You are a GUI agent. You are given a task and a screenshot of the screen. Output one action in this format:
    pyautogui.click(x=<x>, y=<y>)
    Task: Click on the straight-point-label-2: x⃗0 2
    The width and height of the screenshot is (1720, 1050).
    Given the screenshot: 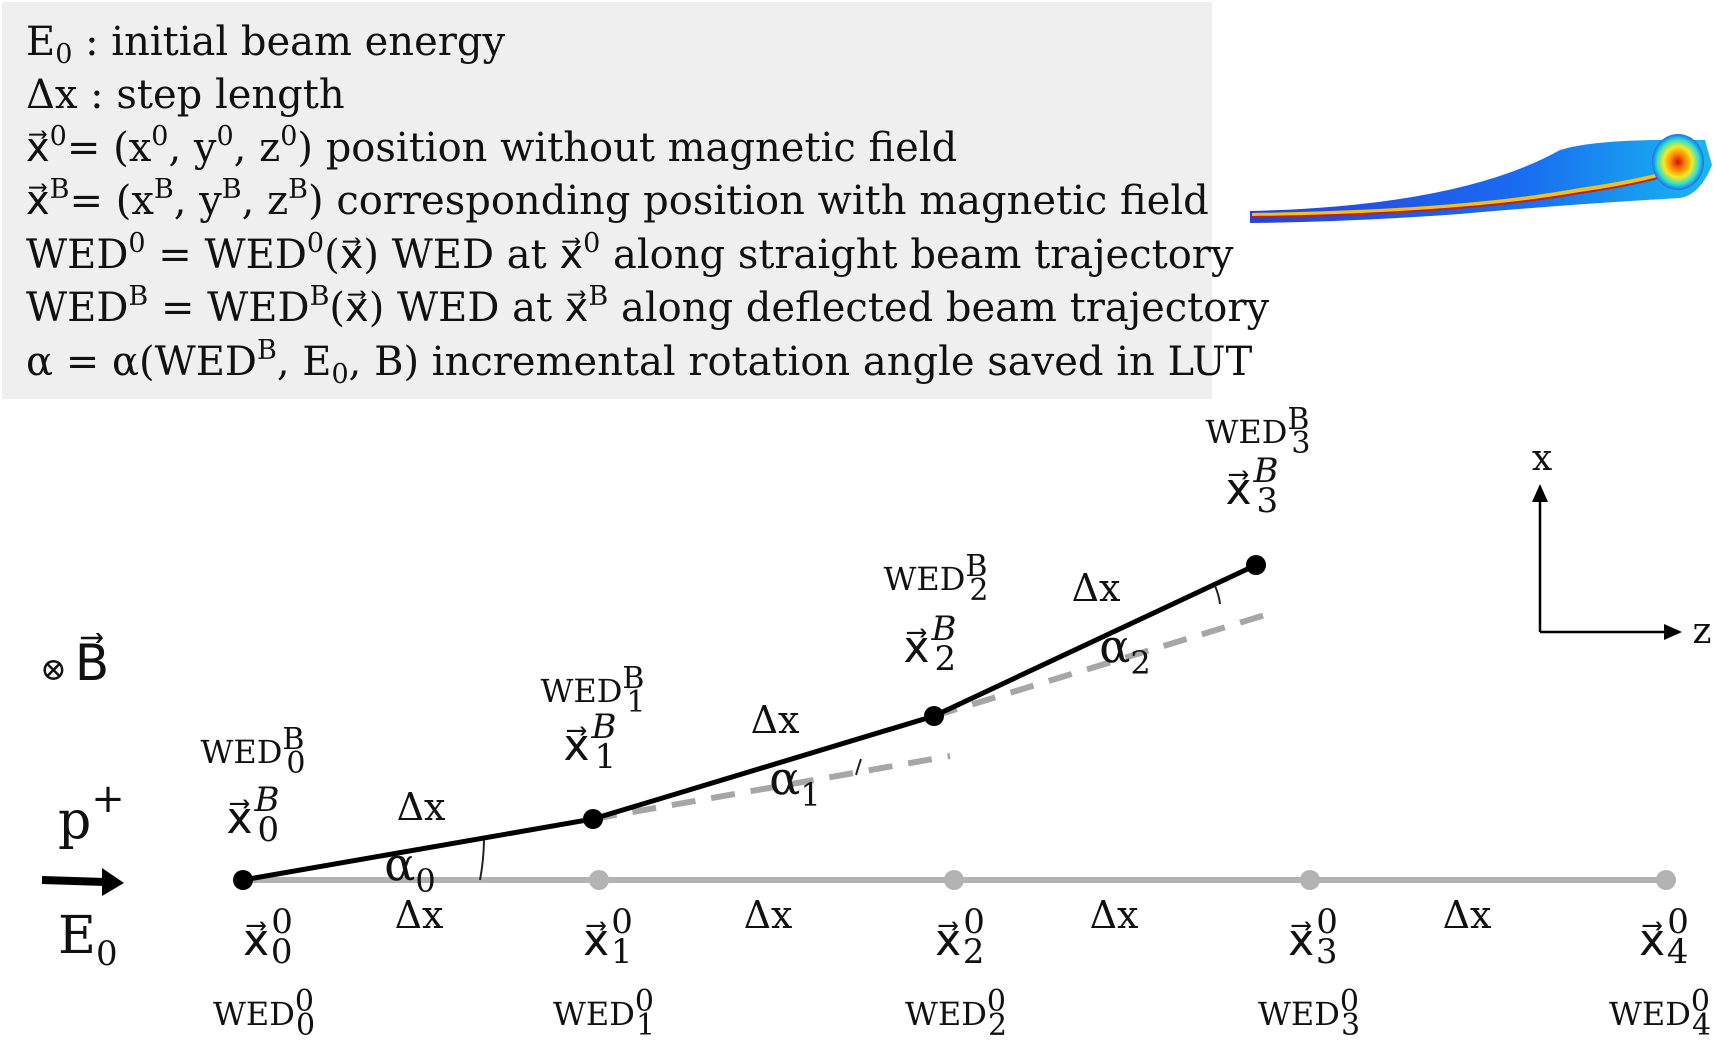 What is the action you would take?
    pyautogui.click(x=960, y=937)
    